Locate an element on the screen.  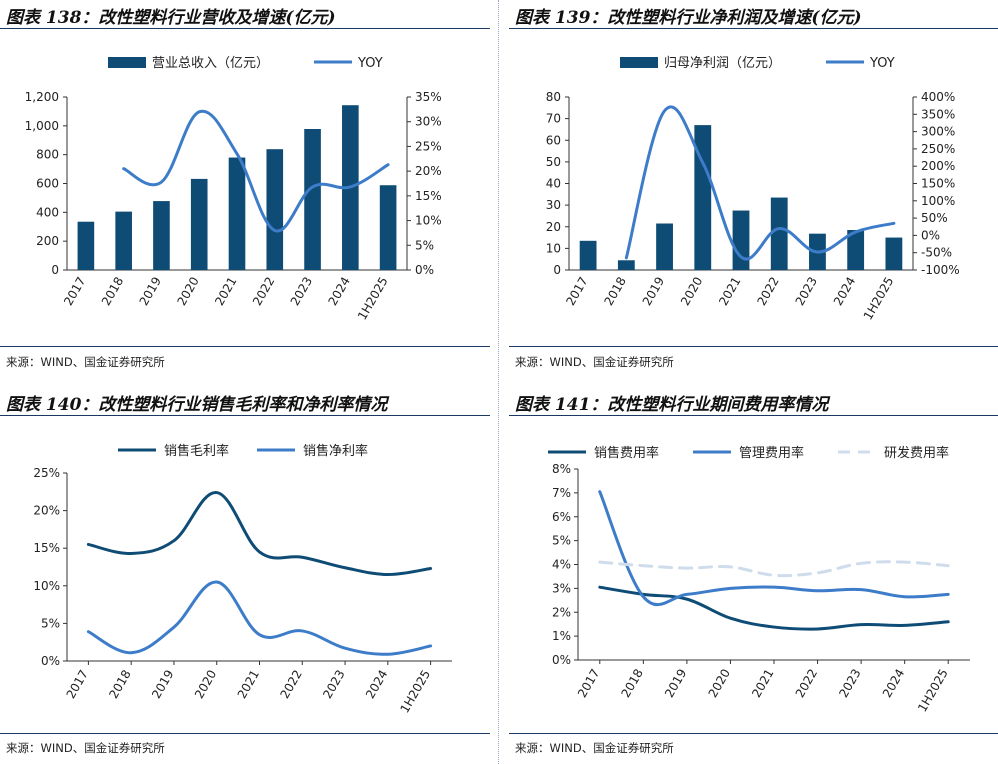
y-tick-label: 0 is located at coordinates (55, 270).